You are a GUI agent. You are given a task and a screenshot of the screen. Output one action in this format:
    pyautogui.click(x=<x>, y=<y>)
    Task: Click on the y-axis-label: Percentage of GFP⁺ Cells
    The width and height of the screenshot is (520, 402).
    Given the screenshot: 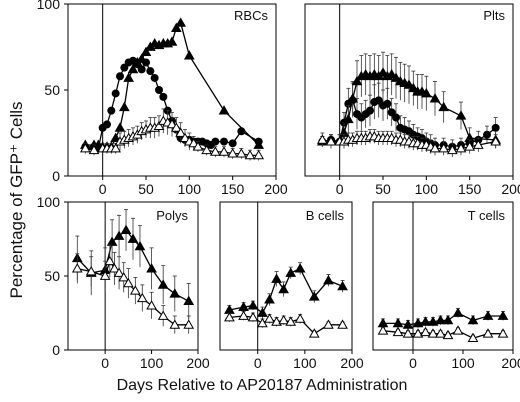 What is the action you would take?
    pyautogui.click(x=16, y=199)
    